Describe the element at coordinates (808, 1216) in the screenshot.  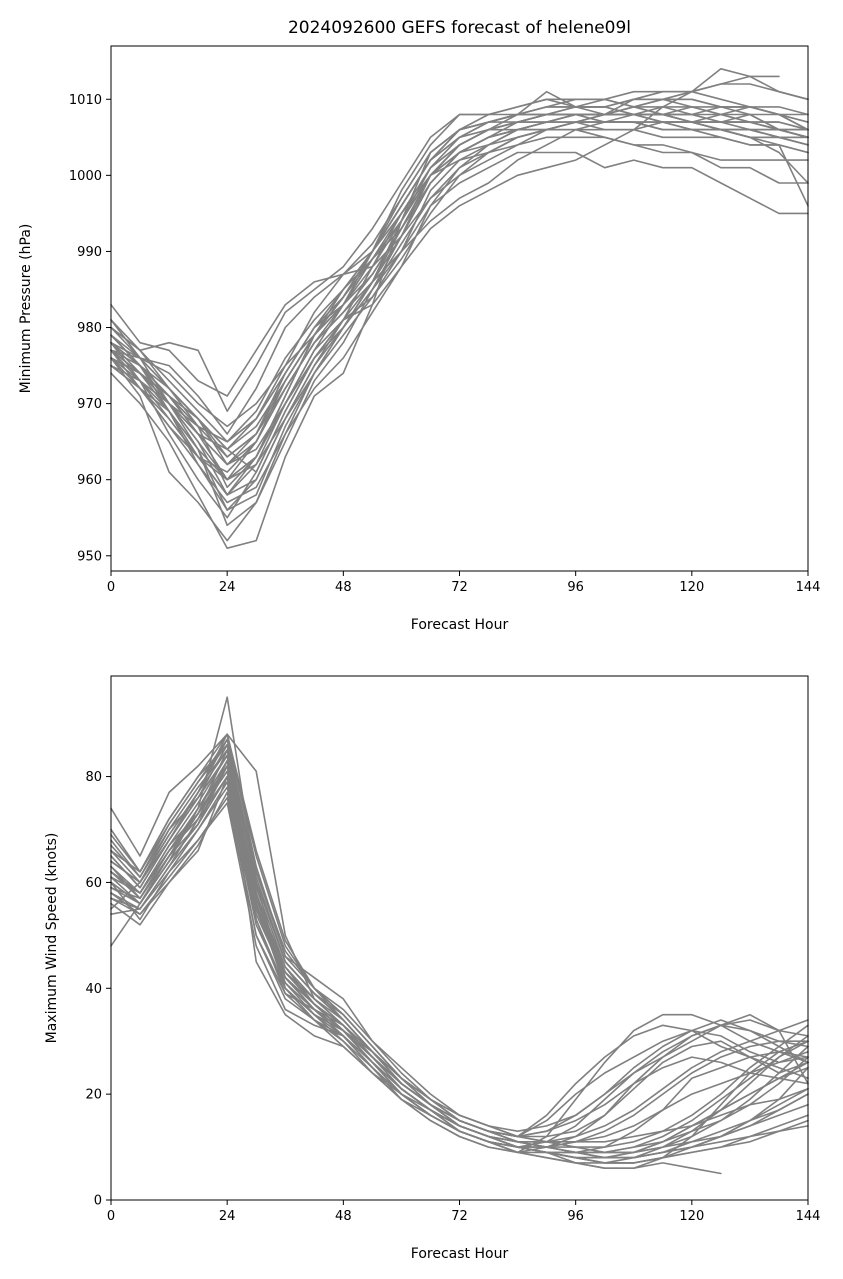
I see `wind-x-tick-label: 144` at that location.